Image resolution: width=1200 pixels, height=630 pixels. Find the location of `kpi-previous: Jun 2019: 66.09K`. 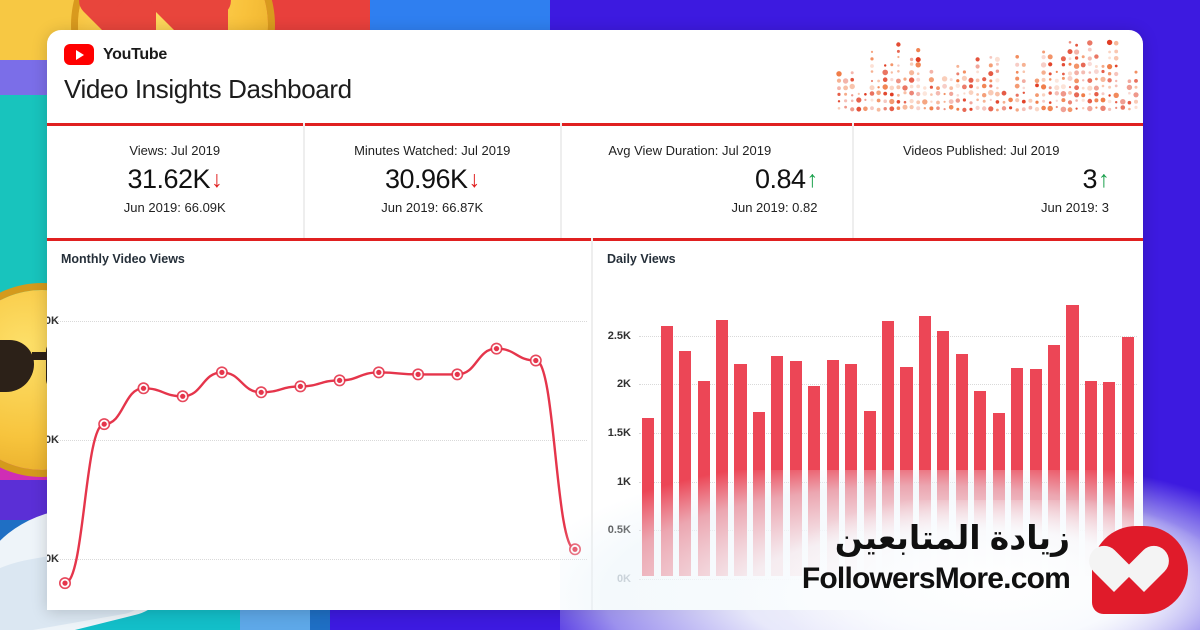

kpi-previous: Jun 2019: 66.09K is located at coordinates (174, 207).